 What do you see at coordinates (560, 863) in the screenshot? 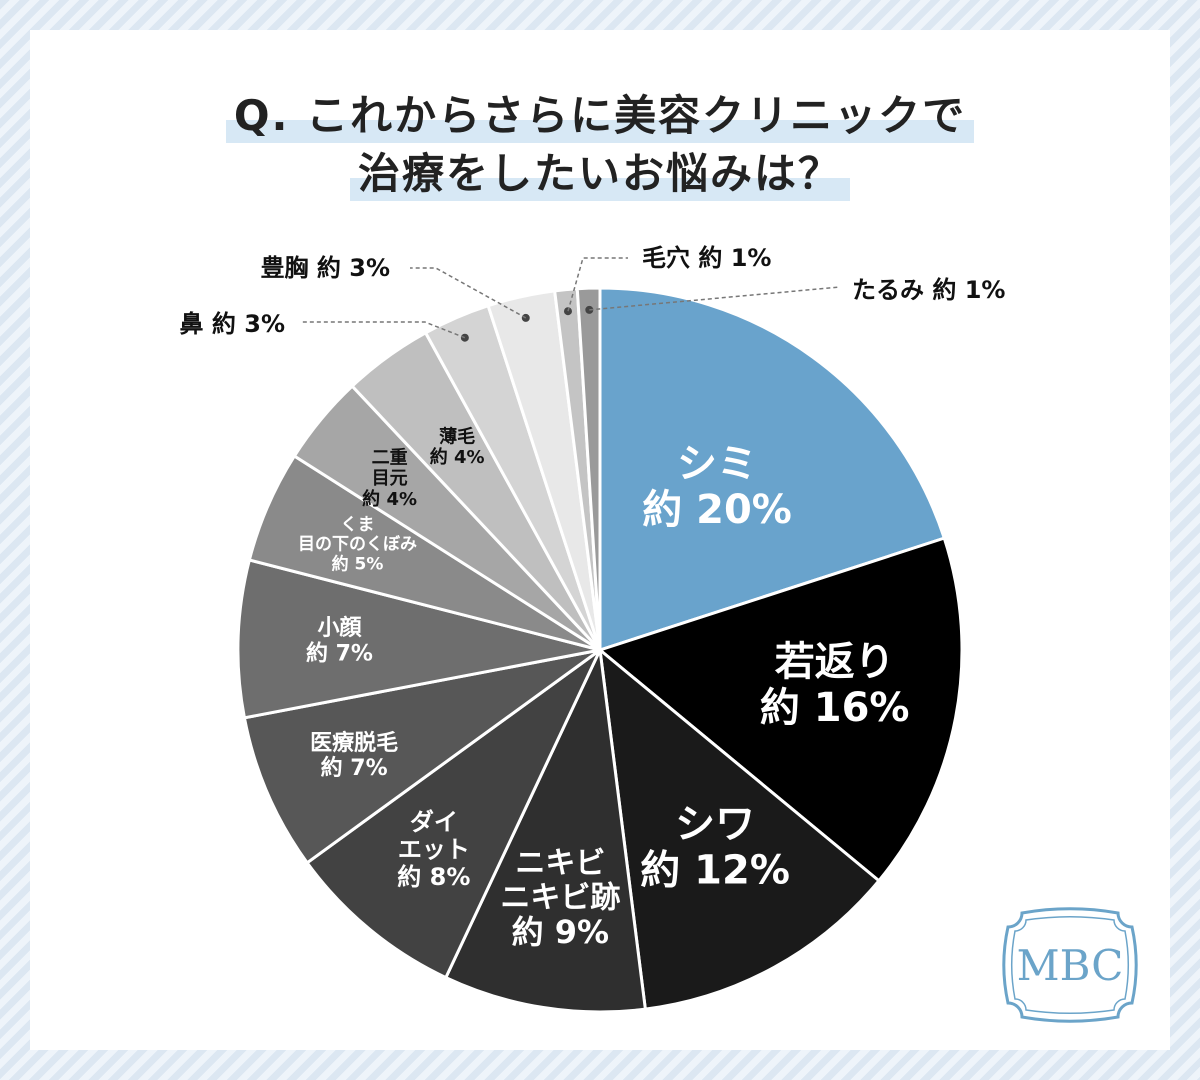
I see `slice-label: ニキビ` at bounding box center [560, 863].